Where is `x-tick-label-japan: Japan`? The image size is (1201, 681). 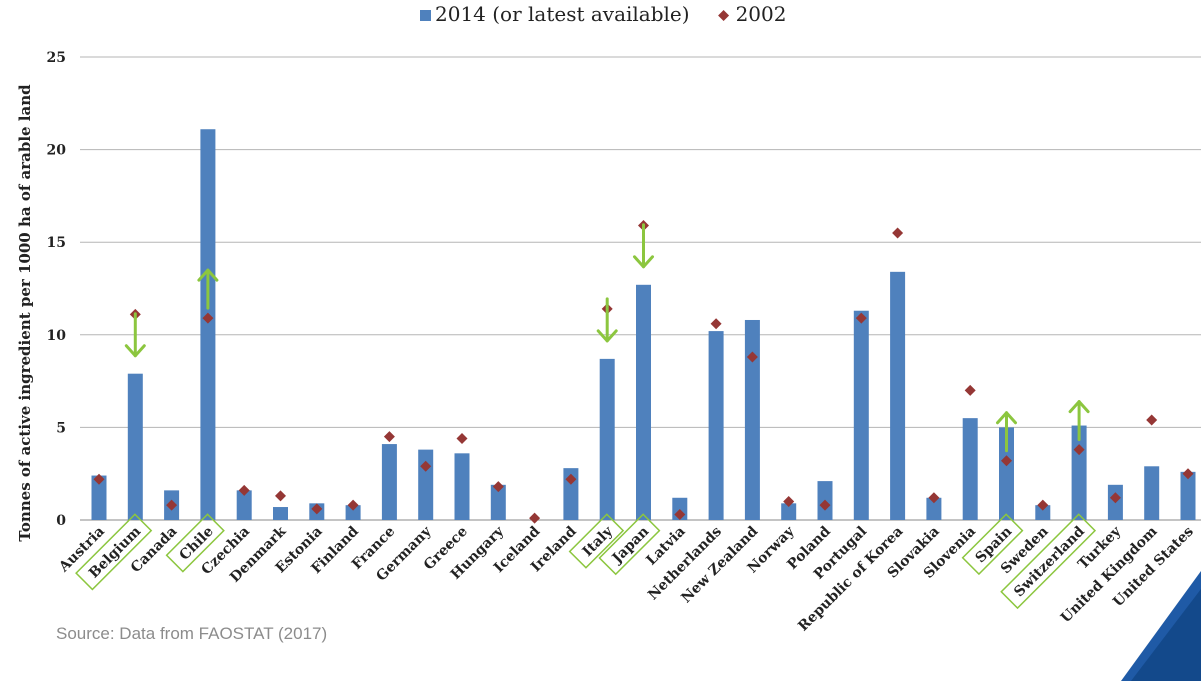
x-tick-label-japan: Japan is located at coordinates (630, 546).